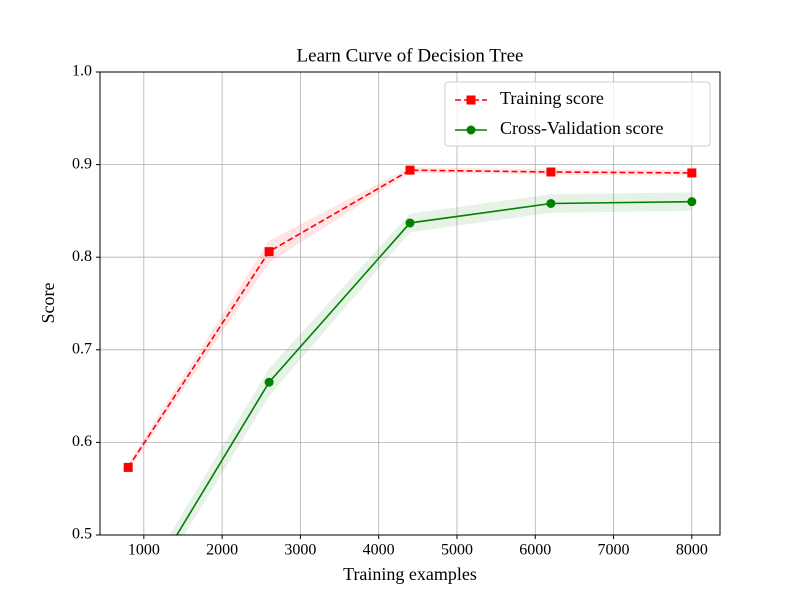 Image resolution: width=800 pixels, height=600 pixels. What do you see at coordinates (82, 256) in the screenshot?
I see `y-tick-label: 0.8` at bounding box center [82, 256].